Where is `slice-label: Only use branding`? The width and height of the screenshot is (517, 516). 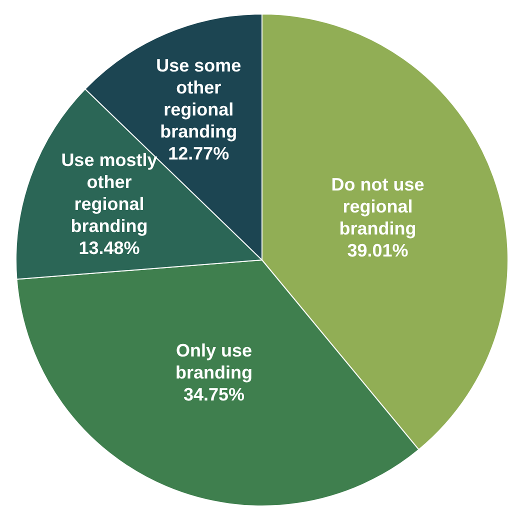
slice-label: Only use branding is located at coordinates (214, 361).